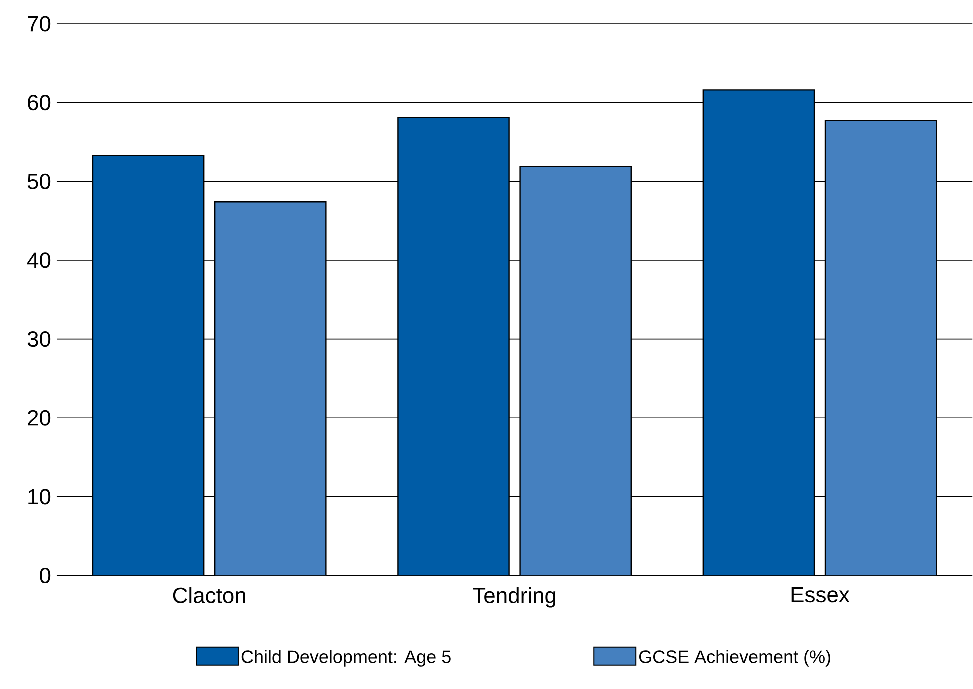 This screenshot has width=973, height=689. Describe the element at coordinates (346, 659) in the screenshot. I see `legend-label: Child Development: Age 5` at that location.